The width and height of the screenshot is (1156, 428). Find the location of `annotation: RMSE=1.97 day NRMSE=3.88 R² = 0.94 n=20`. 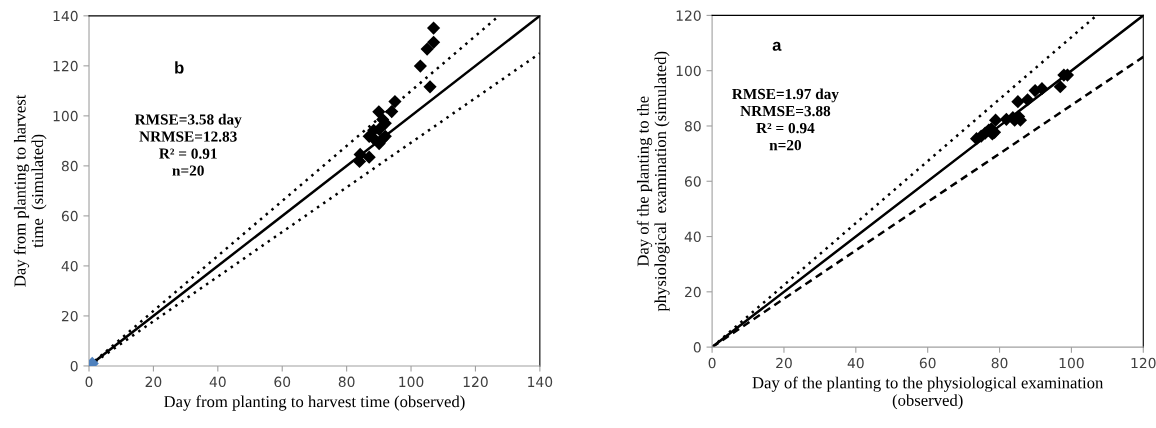

annotation: RMSE=1.97 day NRMSE=3.88 R² = 0.94 n=20 is located at coordinates (785, 119).